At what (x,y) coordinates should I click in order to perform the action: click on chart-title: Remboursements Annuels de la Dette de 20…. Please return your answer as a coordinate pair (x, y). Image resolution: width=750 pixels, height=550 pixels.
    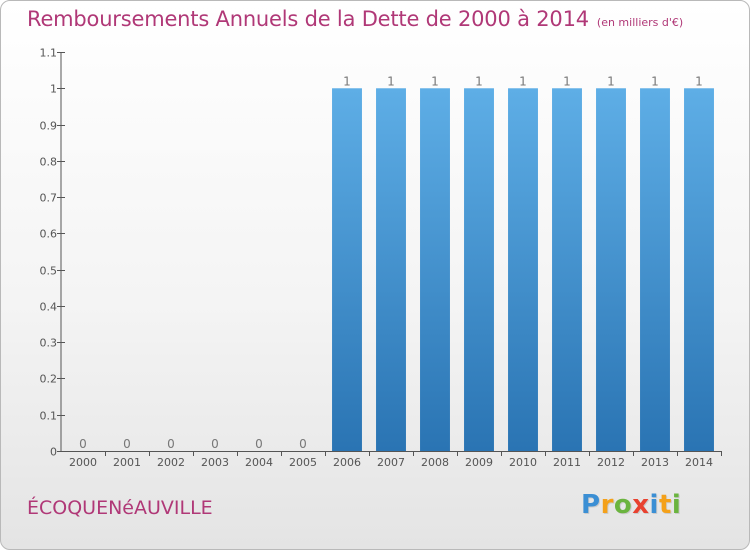
    Looking at the image, I should click on (355, 19).